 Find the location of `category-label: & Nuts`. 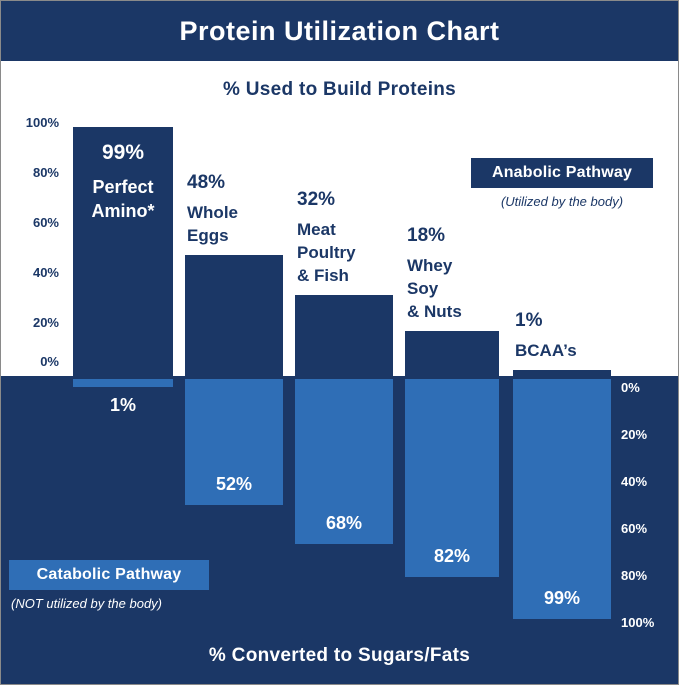

category-label: & Nuts is located at coordinates (434, 311).